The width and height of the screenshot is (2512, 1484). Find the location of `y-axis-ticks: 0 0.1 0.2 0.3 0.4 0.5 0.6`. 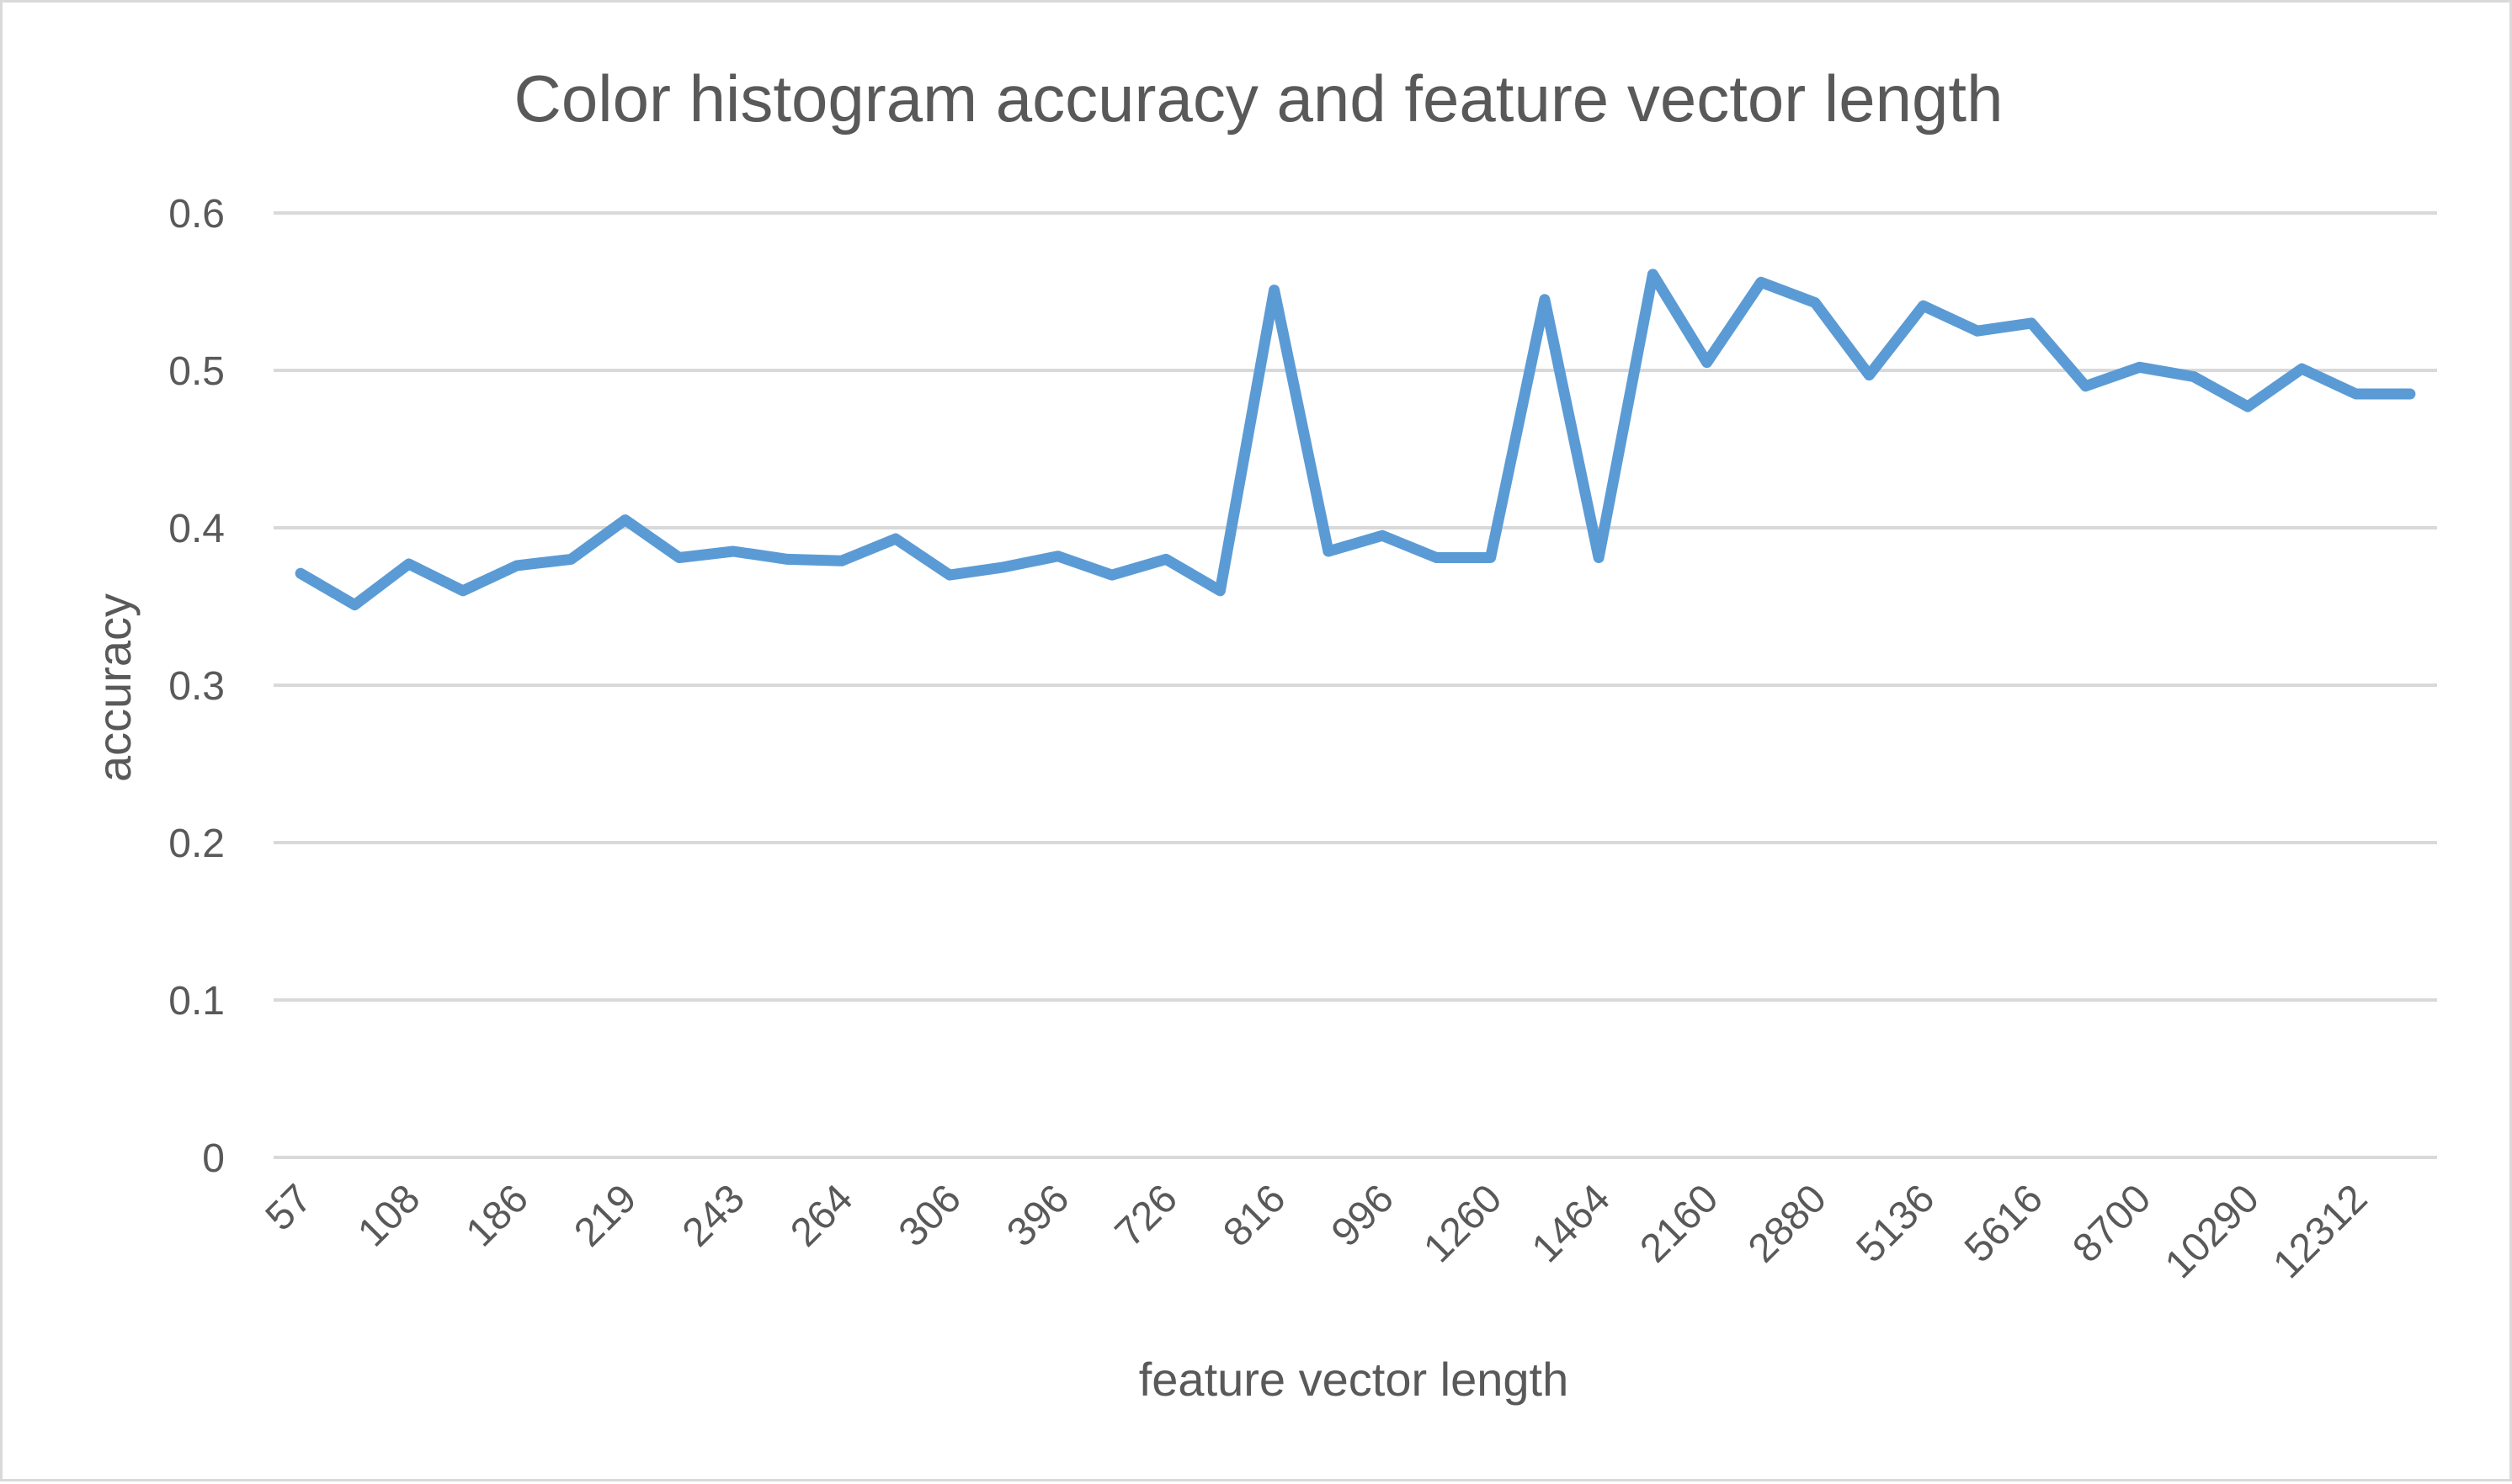

y-axis-ticks: 0 0.1 0.2 0.3 0.4 0.5 0.6 is located at coordinates (196, 686).